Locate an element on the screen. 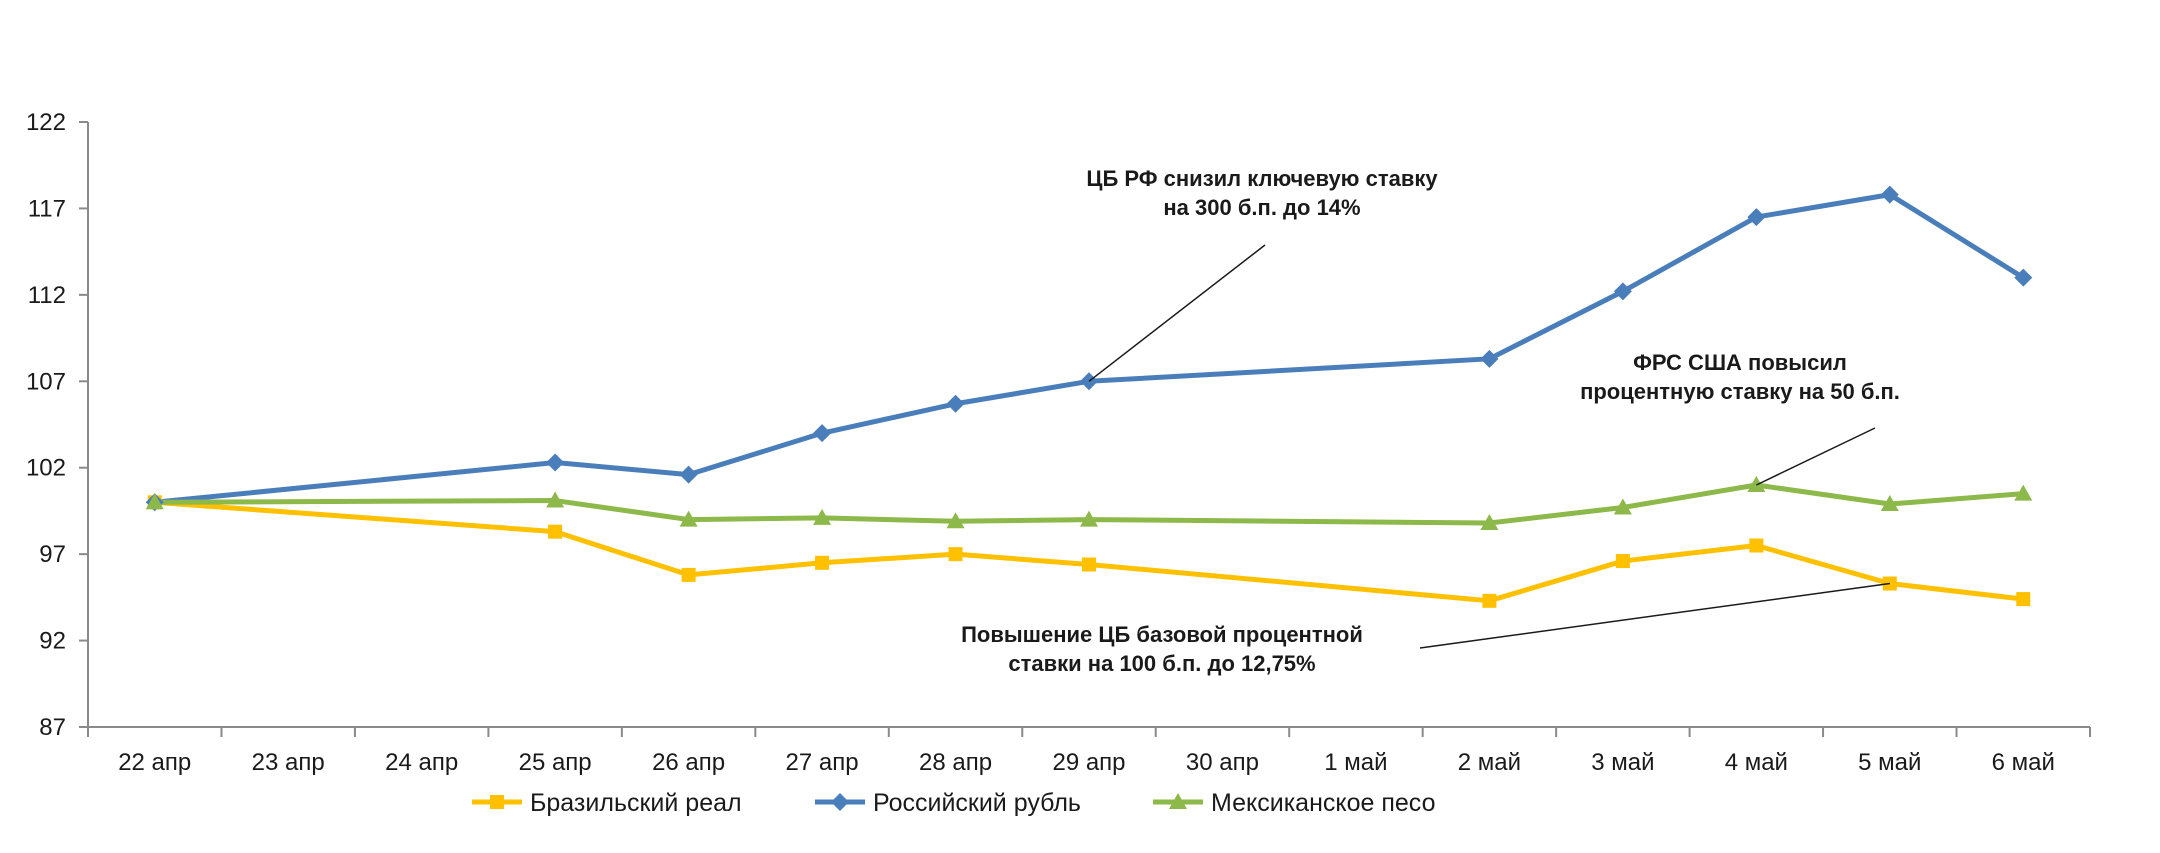 The width and height of the screenshot is (2160, 853). x-tick-label: 23 апр is located at coordinates (288, 762).